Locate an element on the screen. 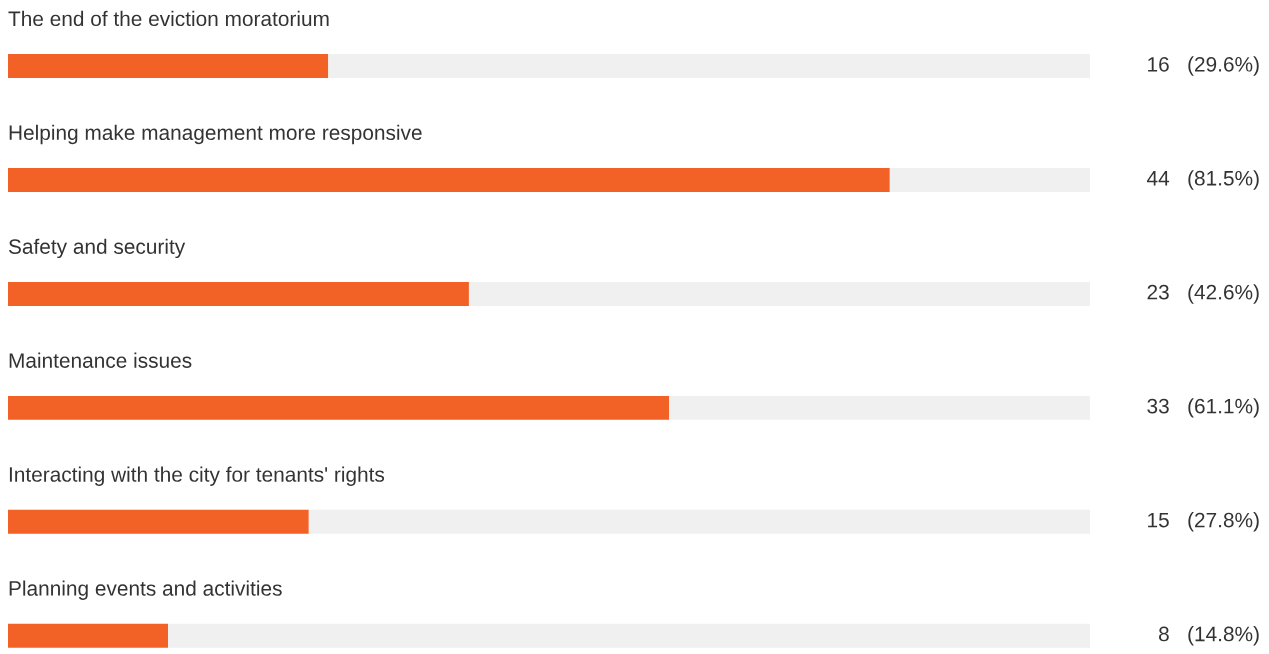 The image size is (1269, 654). data-label: 44 (81.5%) is located at coordinates (1203, 180).